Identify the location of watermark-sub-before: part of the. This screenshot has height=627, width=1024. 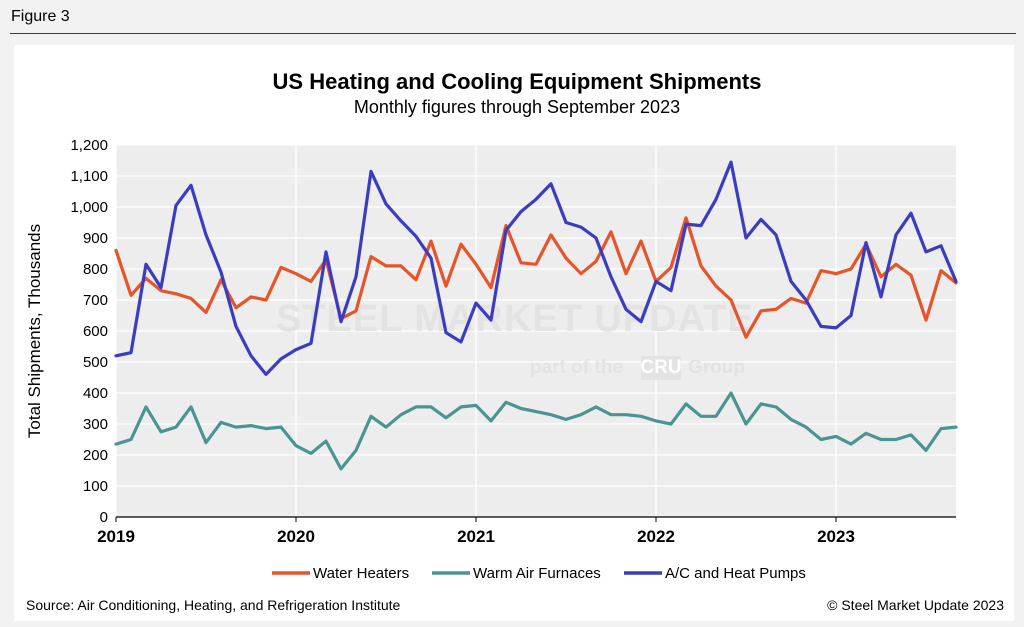
(576, 367).